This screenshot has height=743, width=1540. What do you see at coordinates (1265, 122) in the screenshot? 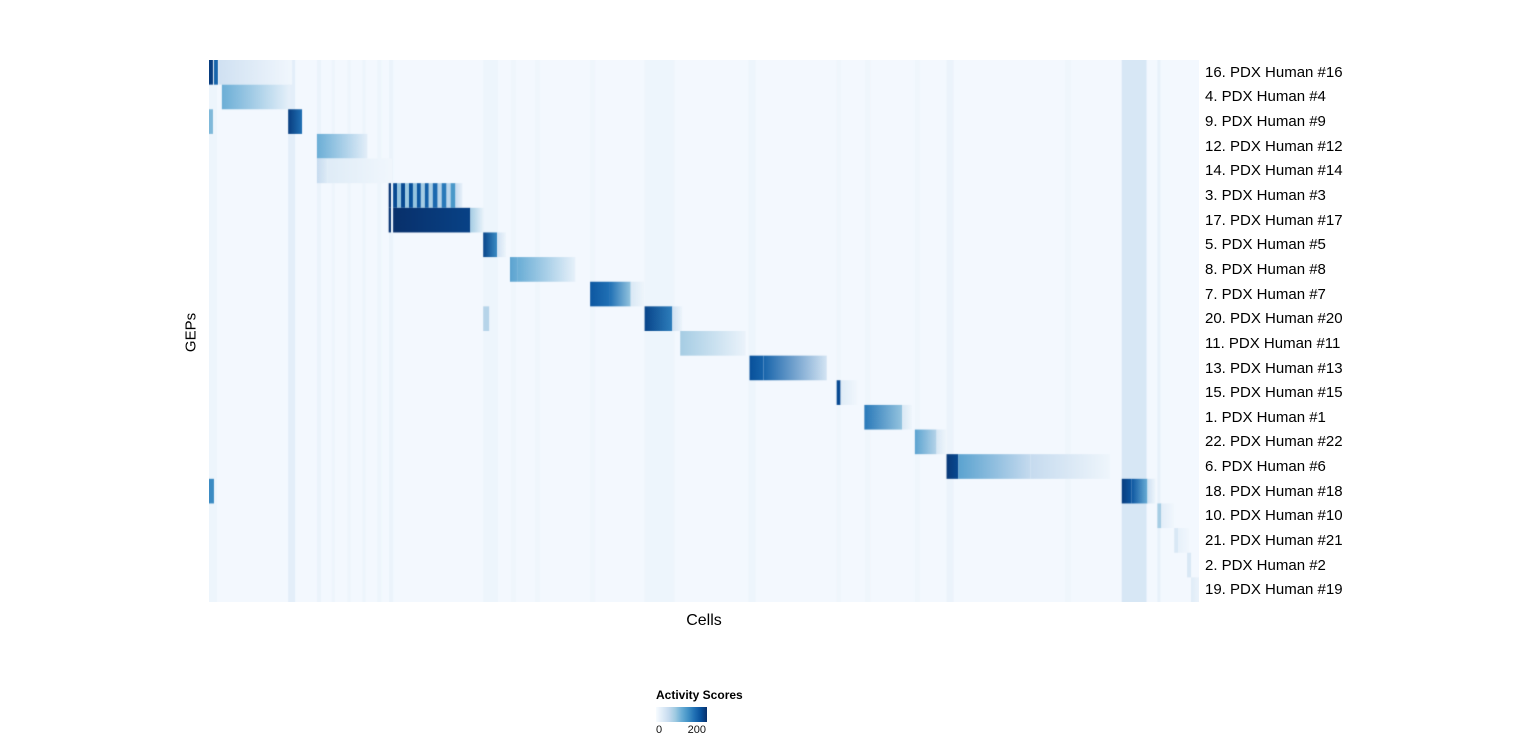
I see `row-label: 9. PDX Human #9` at bounding box center [1265, 122].